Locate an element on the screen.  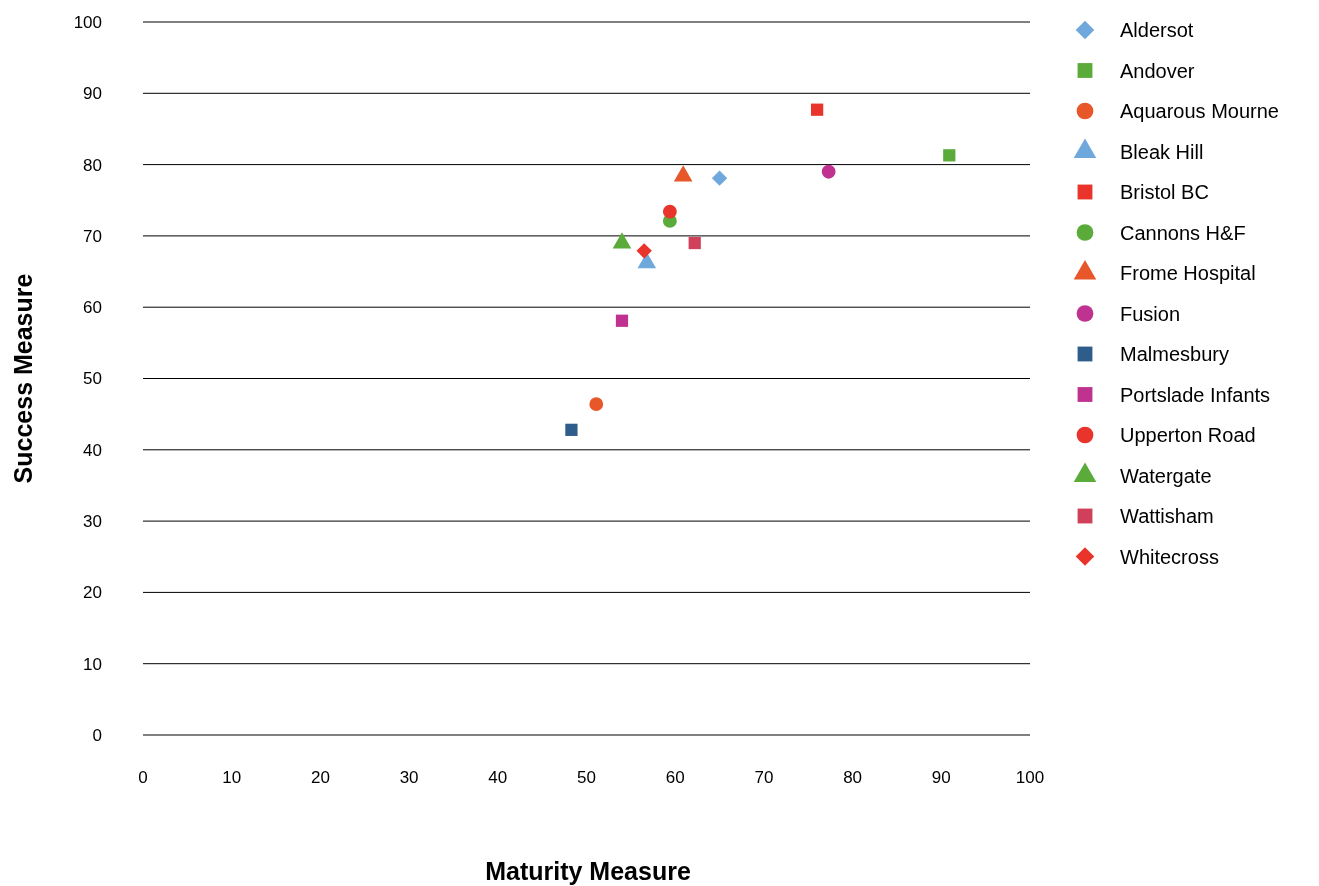
y-tick-label: 0 is located at coordinates (97, 735).